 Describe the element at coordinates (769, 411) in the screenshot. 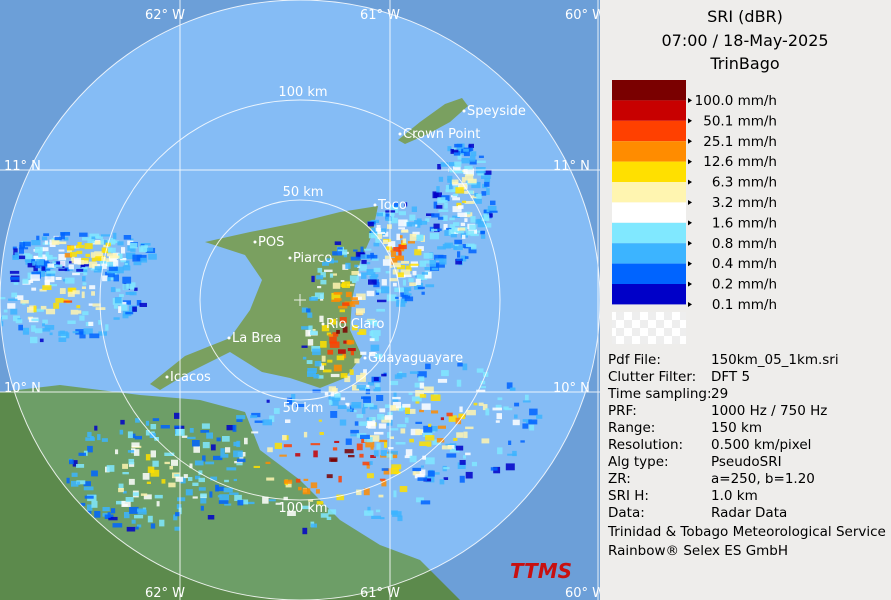

I see `info-value: 1000 Hz / 750 Hz` at that location.